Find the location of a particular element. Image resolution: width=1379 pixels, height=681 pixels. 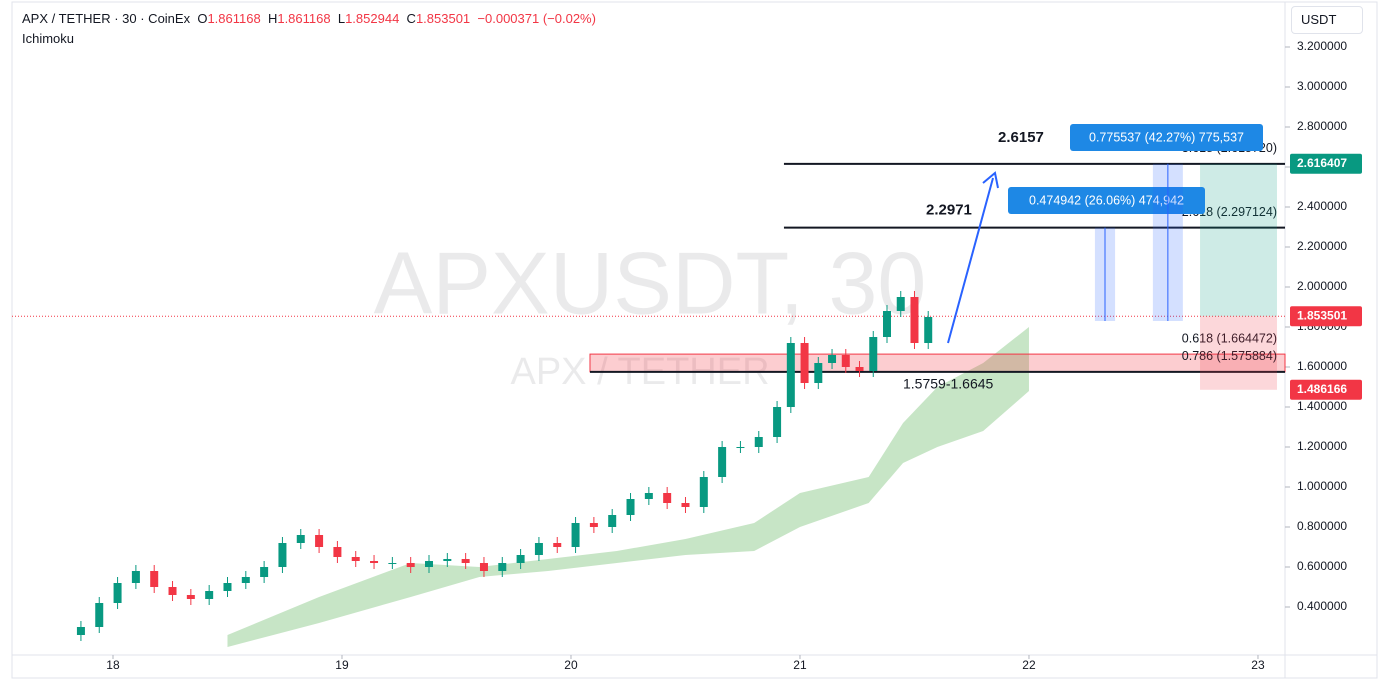

y-tick-label: 1.400000 is located at coordinates (1322, 406).